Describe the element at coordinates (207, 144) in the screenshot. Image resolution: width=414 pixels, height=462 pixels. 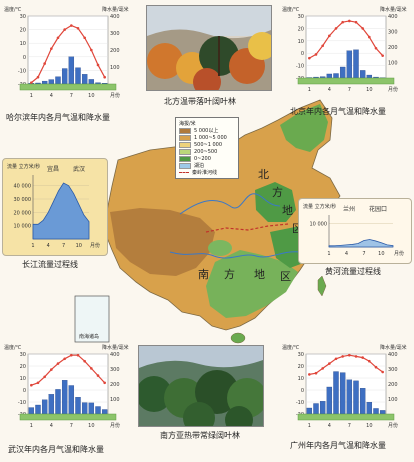
I see `legend-item: 500~1 000` at that location.